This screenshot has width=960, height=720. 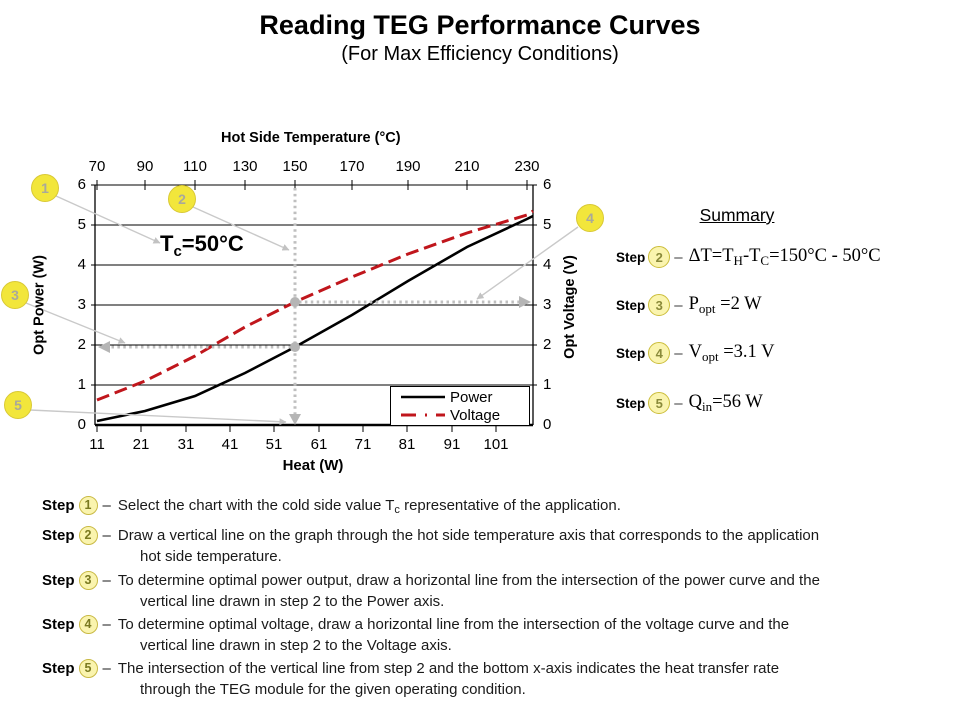 What do you see at coordinates (81, 424) in the screenshot?
I see `left-axis-tick-label: 0` at bounding box center [81, 424].